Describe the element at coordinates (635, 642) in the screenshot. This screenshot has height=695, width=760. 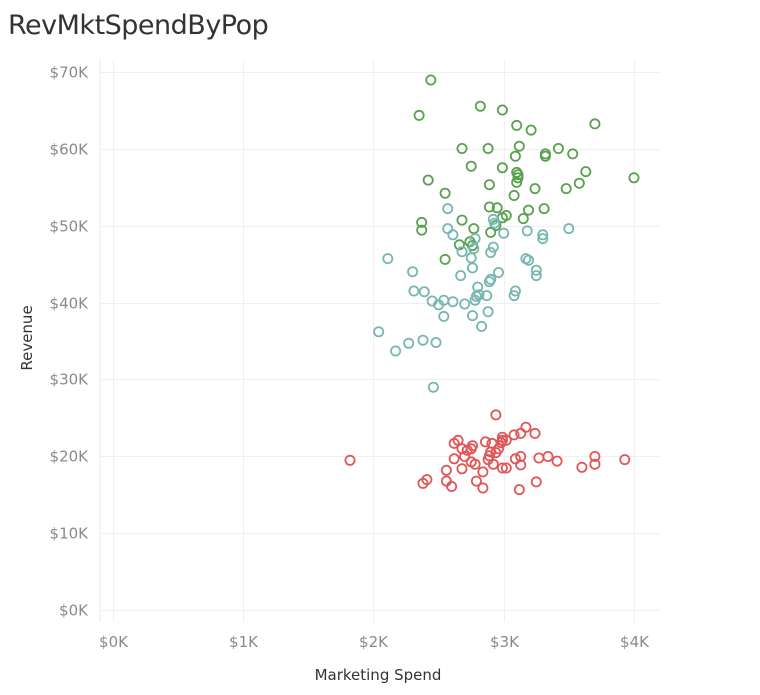
I see `x-tick-label: $4K` at that location.